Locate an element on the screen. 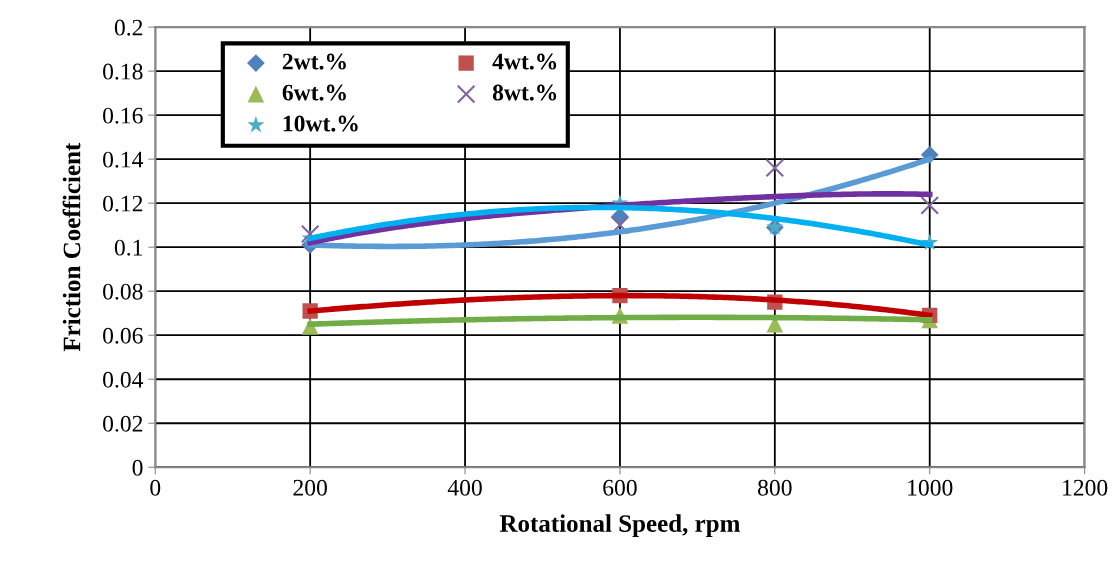 The image size is (1117, 565). y-tick-label: 0.1 is located at coordinates (128, 247).